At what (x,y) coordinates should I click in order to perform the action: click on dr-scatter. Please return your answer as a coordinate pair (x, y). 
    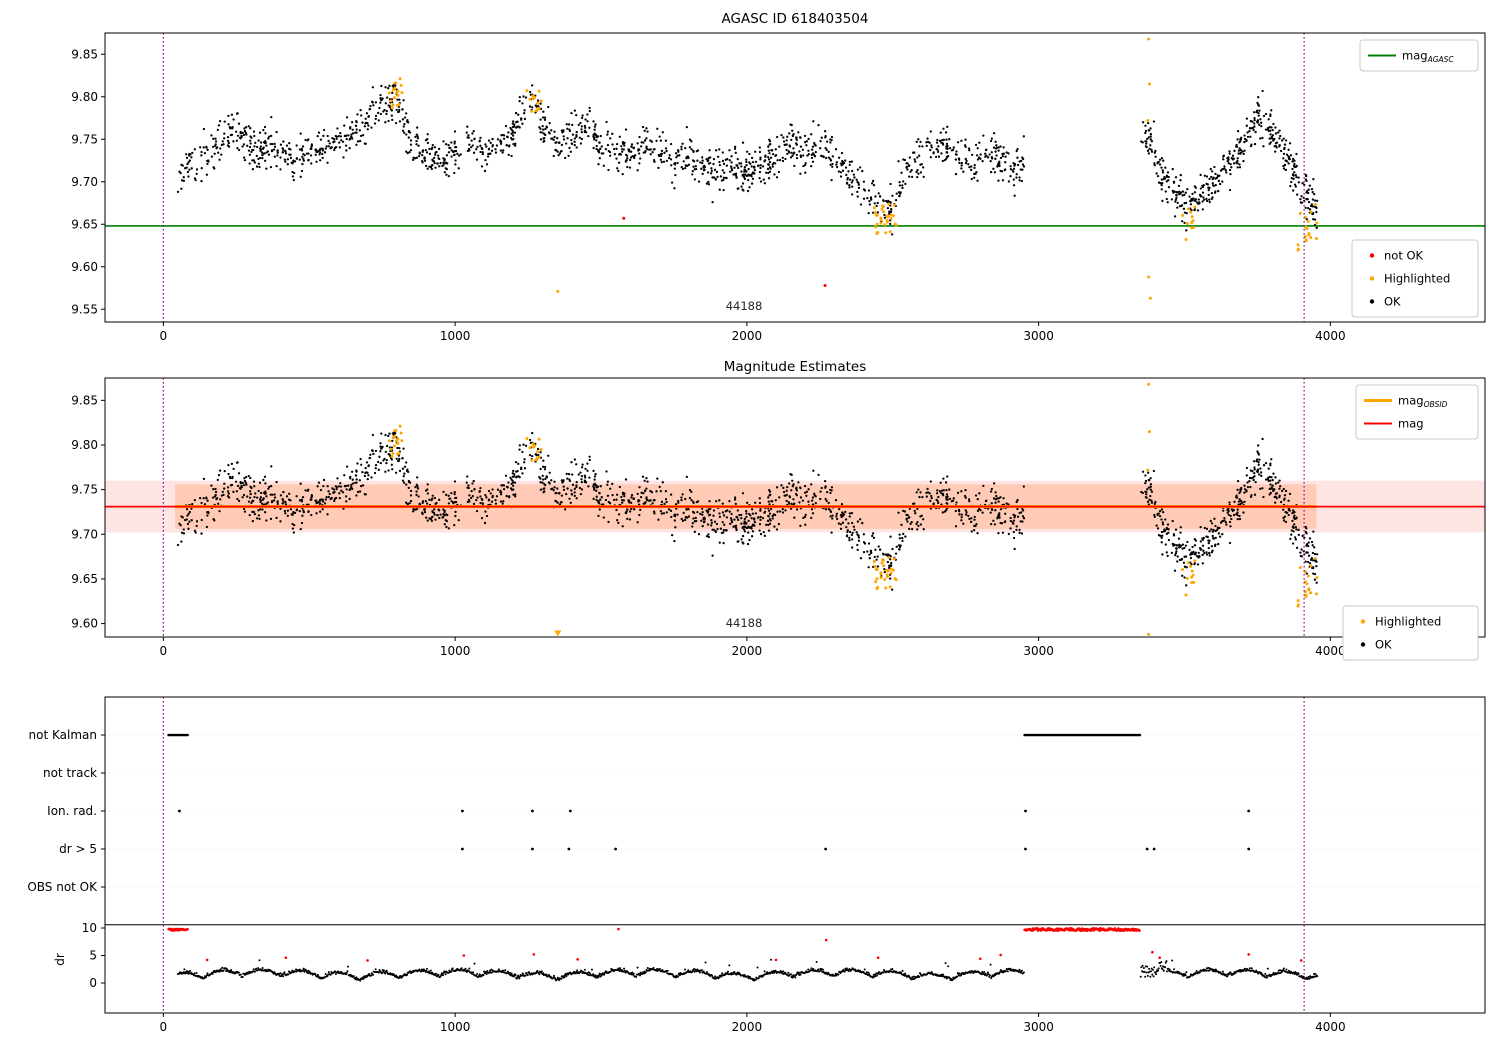
    Looking at the image, I should click on (747, 970).